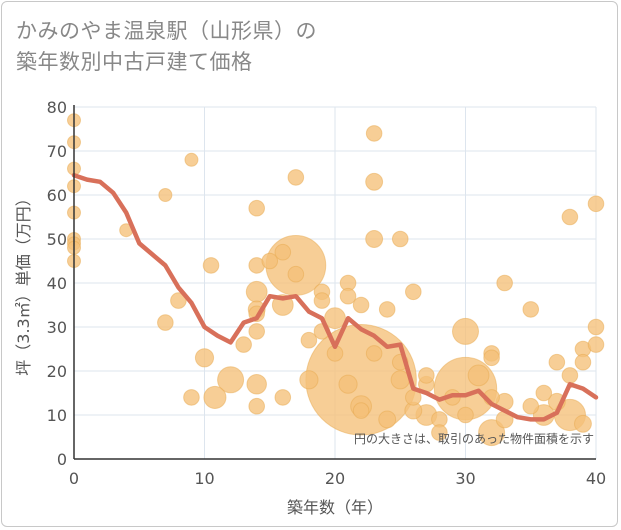  What do you see at coordinates (57, 151) in the screenshot?
I see `y-tick-label: 70` at bounding box center [57, 151].